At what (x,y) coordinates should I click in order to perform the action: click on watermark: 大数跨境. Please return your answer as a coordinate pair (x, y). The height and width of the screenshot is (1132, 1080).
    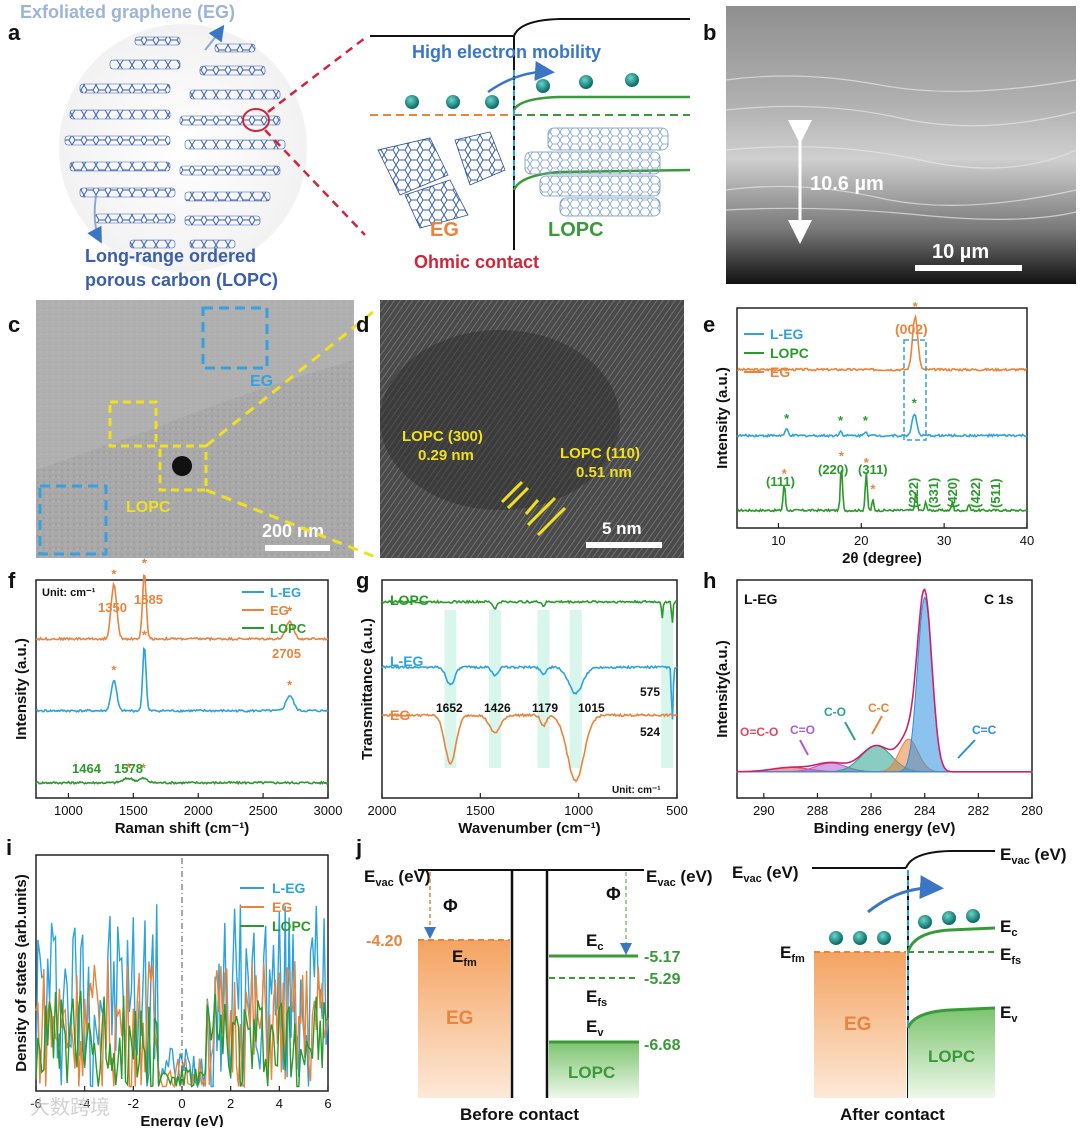
    Looking at the image, I should click on (70, 1107).